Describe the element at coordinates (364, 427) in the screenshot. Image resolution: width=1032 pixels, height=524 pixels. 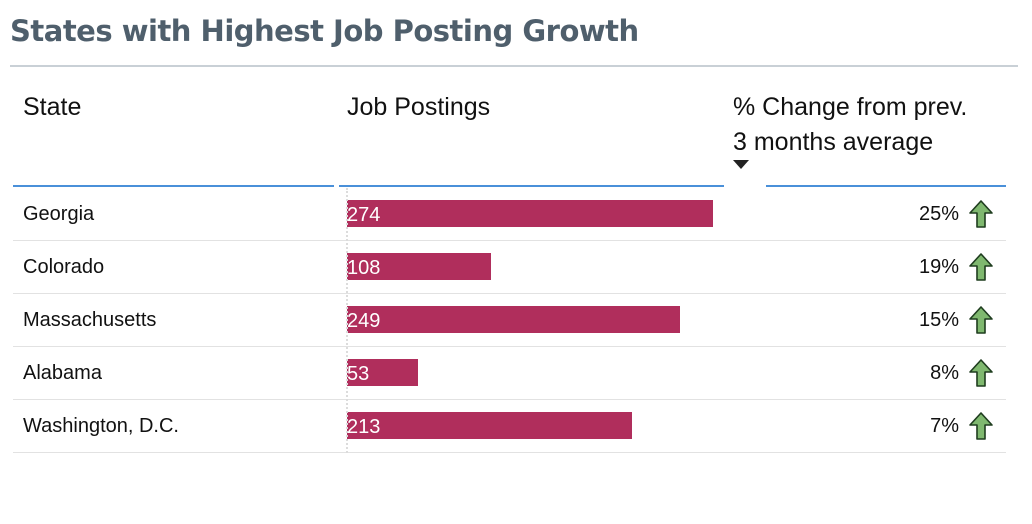
I see `job-postings-label: 213` at that location.